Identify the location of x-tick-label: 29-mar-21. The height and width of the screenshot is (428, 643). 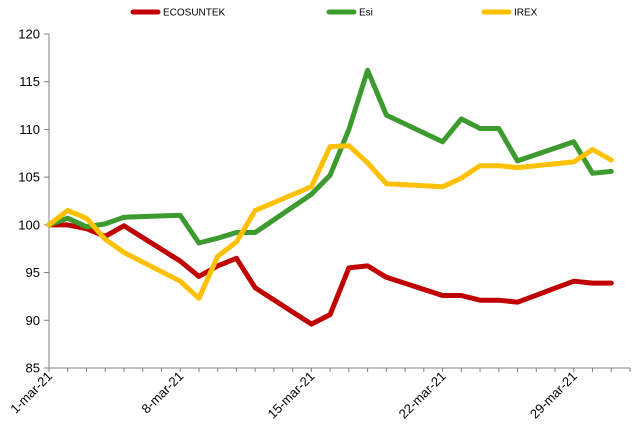
(553, 395).